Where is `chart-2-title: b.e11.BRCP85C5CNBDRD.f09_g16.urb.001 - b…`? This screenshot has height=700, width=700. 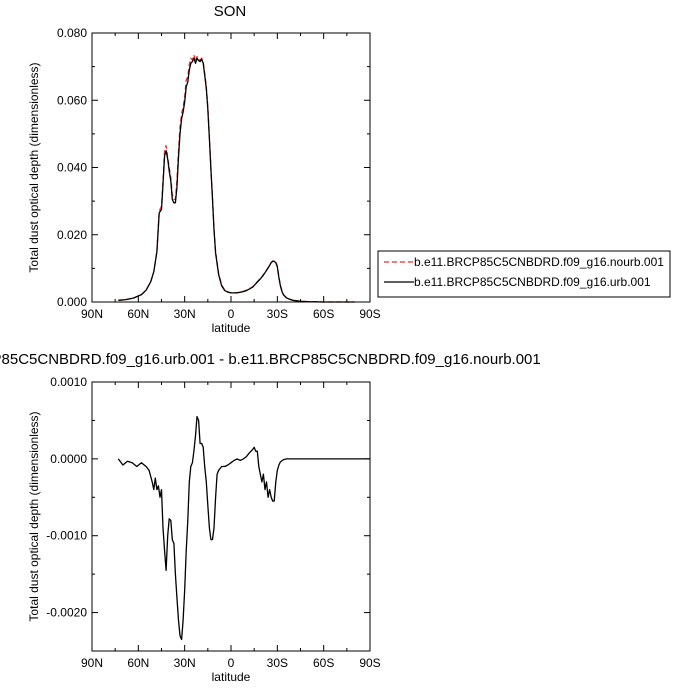 chart-2-title: b.e11.BRCP85C5CNBDRD.f09_g16.urb.001 - b… is located at coordinates (270, 359).